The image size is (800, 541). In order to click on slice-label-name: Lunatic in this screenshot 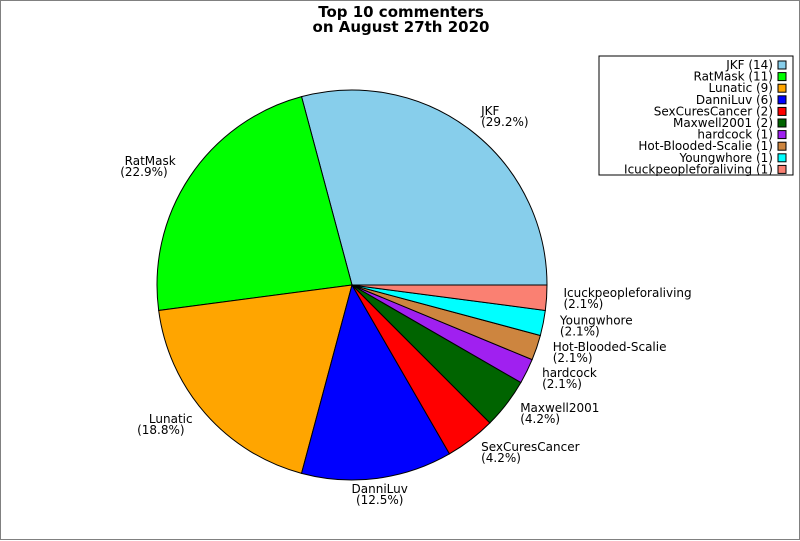, I will do `click(171, 419)`.